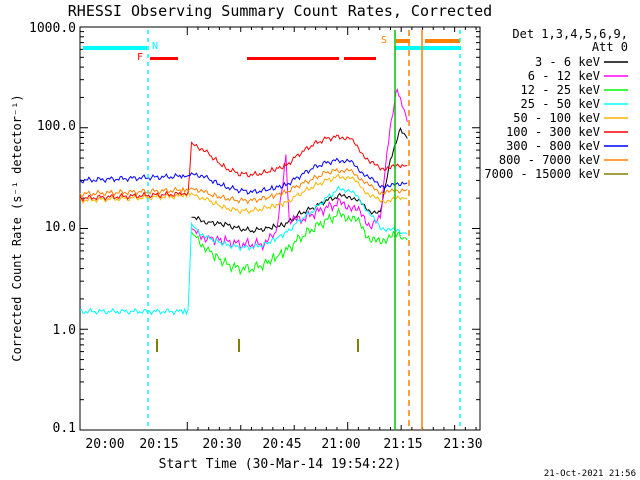 Image resolution: width=640 pixels, height=480 pixels. I want to click on legend-label: 25 - 50 keV, so click(560, 104).